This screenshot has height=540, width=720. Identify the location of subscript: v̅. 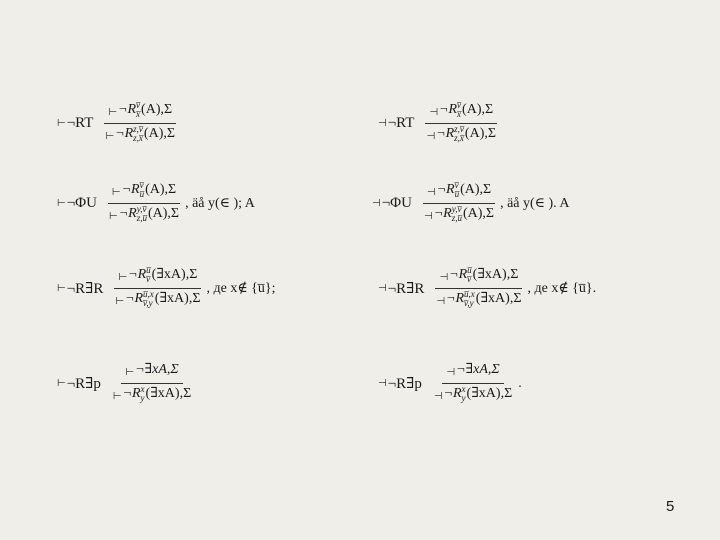
(469, 278).